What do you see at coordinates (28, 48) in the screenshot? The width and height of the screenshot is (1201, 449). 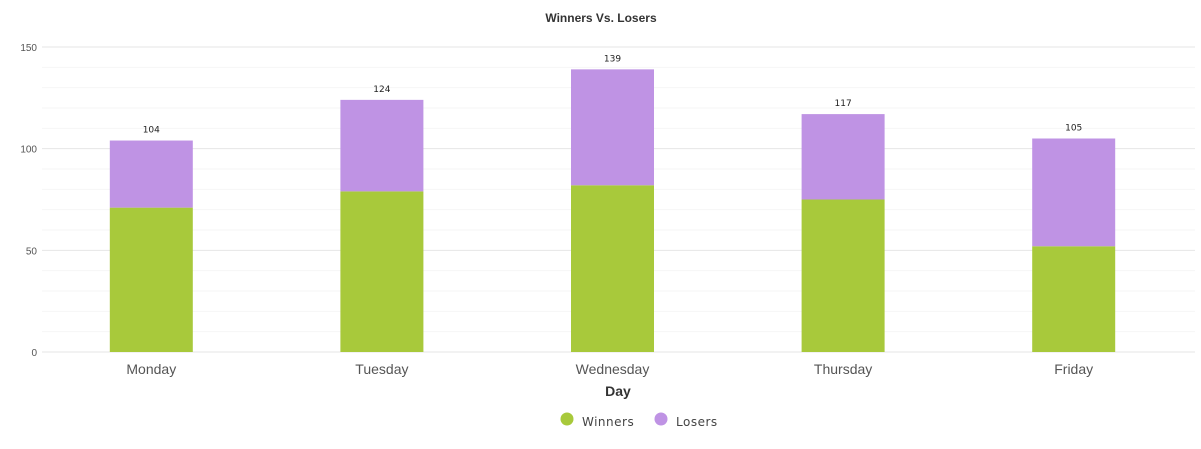 I see `y-tick-label: 150` at bounding box center [28, 48].